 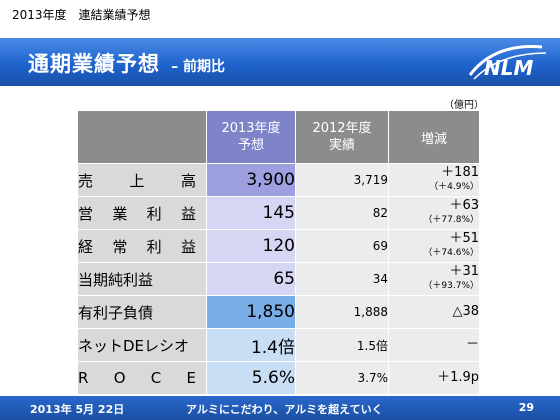 I want to click on header-forecast: 2013年度 予想, so click(x=251, y=137).